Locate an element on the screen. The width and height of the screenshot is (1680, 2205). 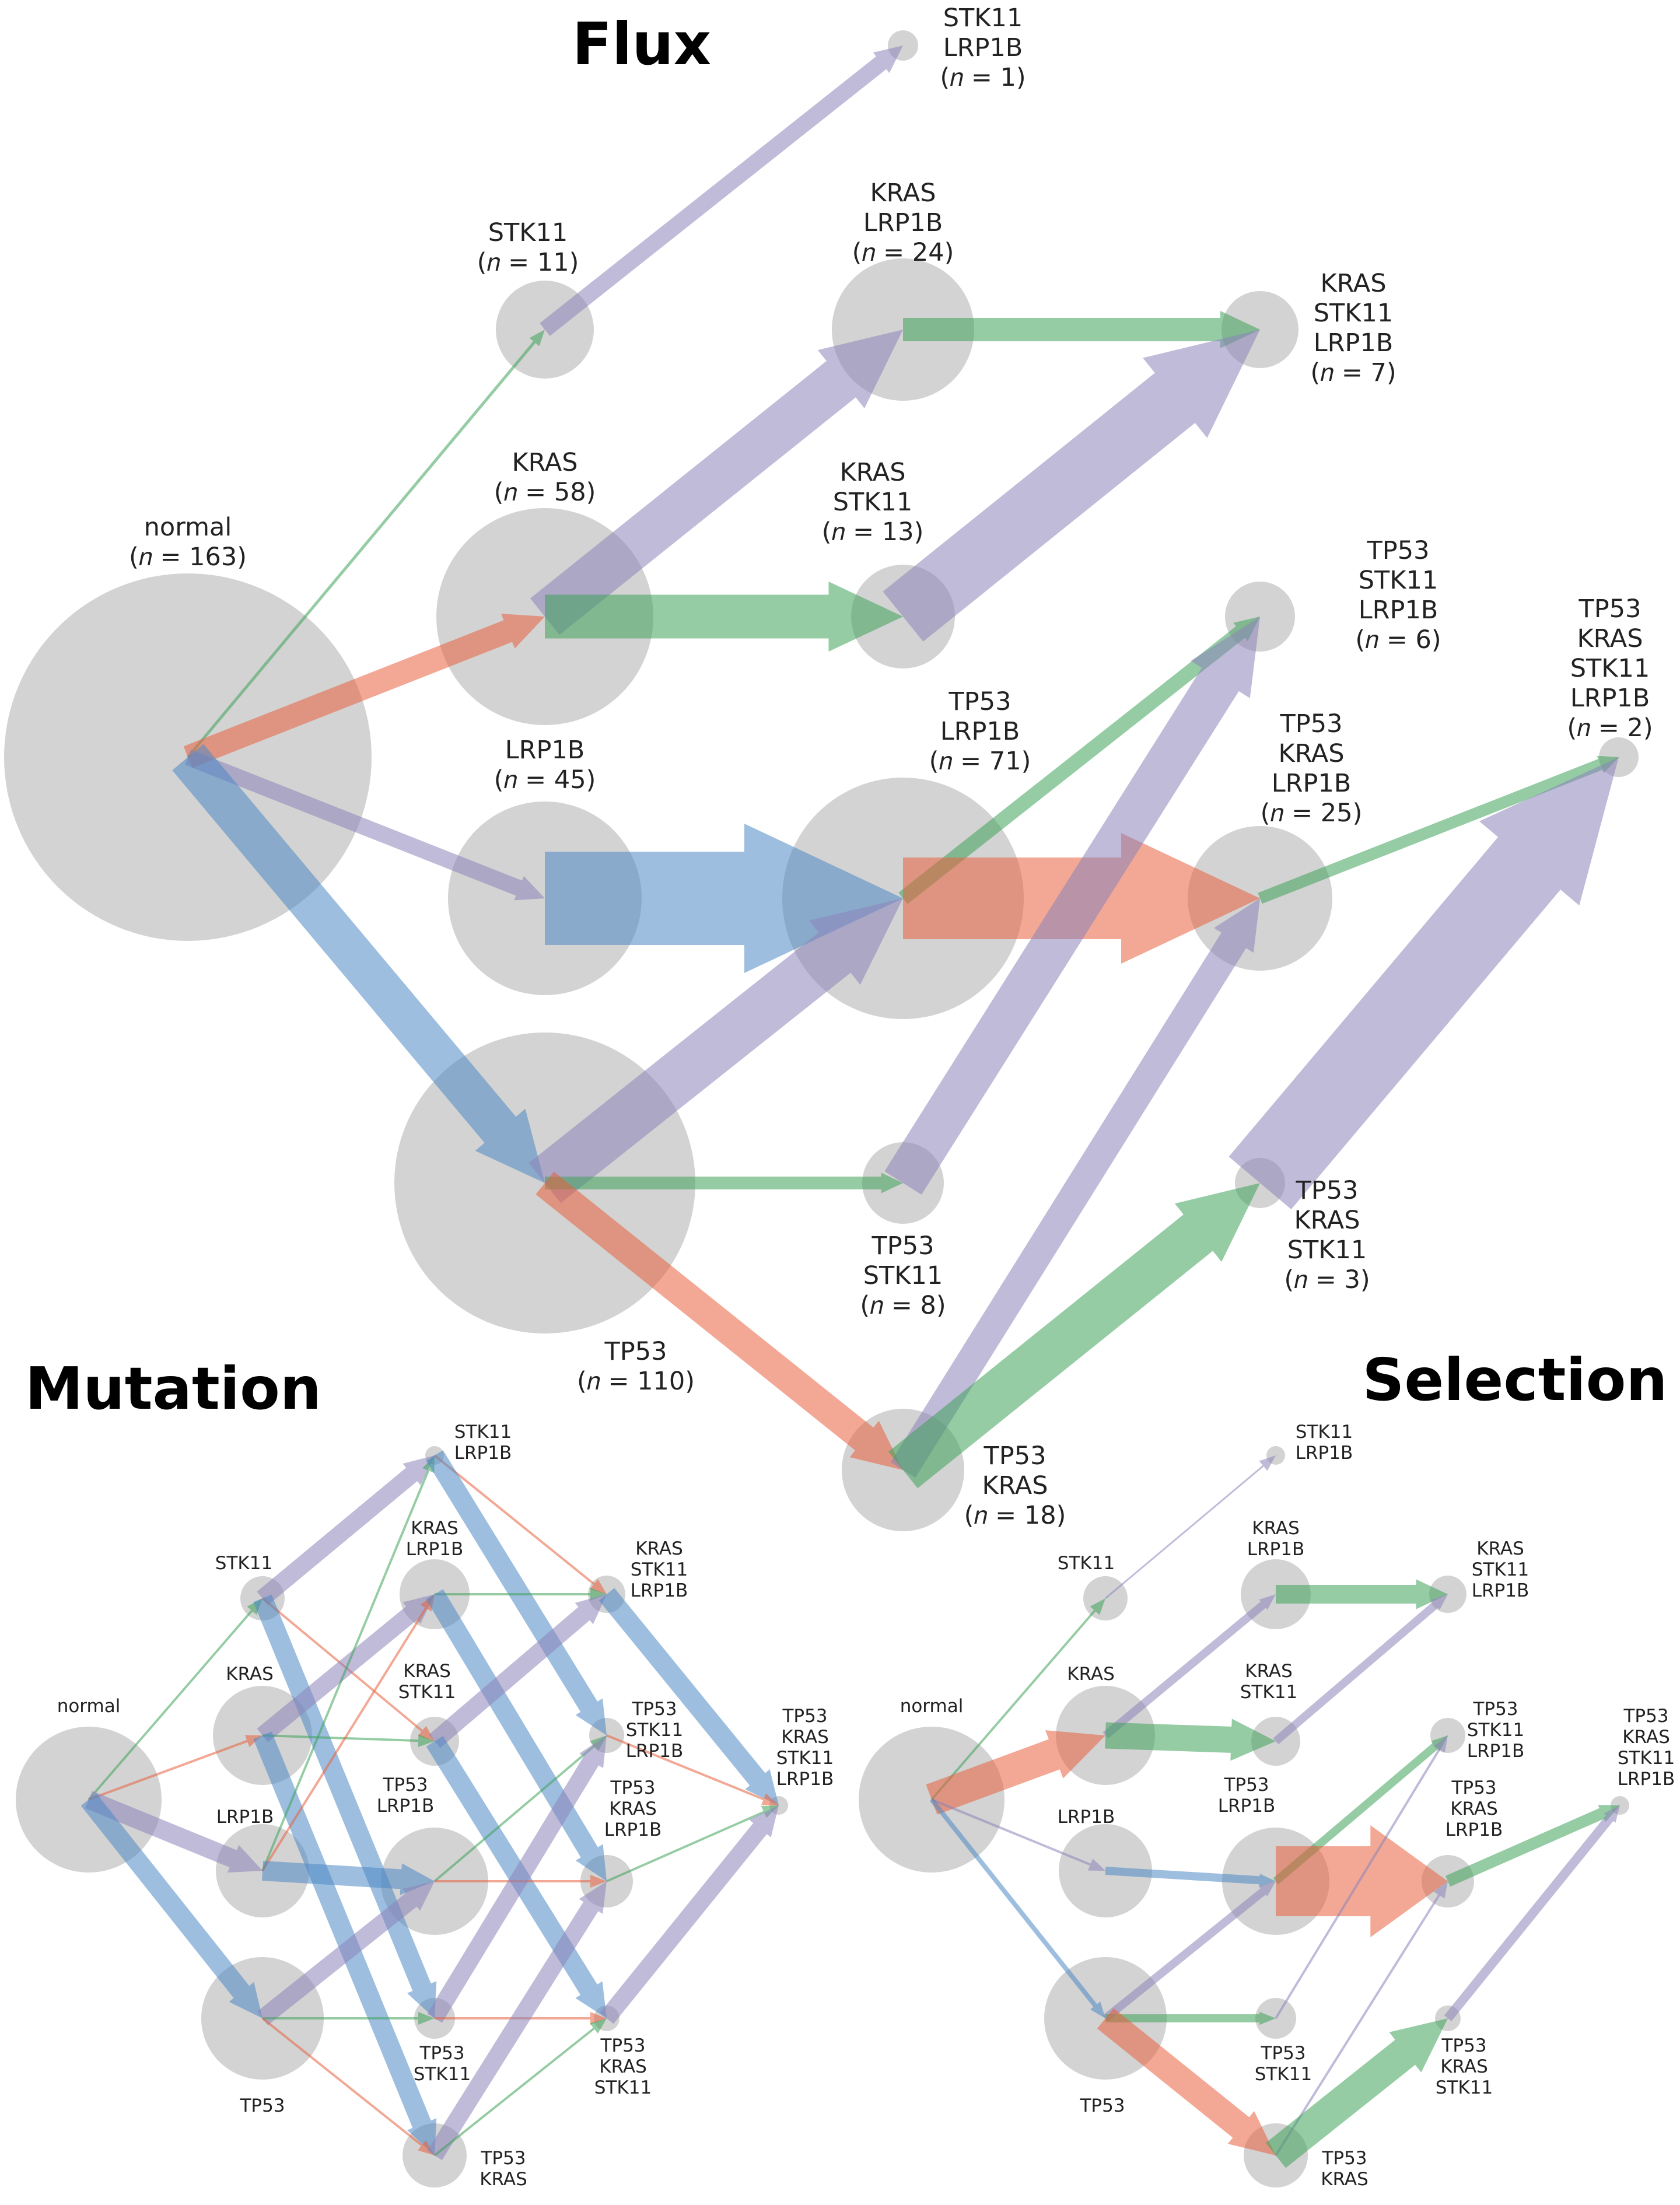
label-normal: normal is located at coordinates (89, 1706).